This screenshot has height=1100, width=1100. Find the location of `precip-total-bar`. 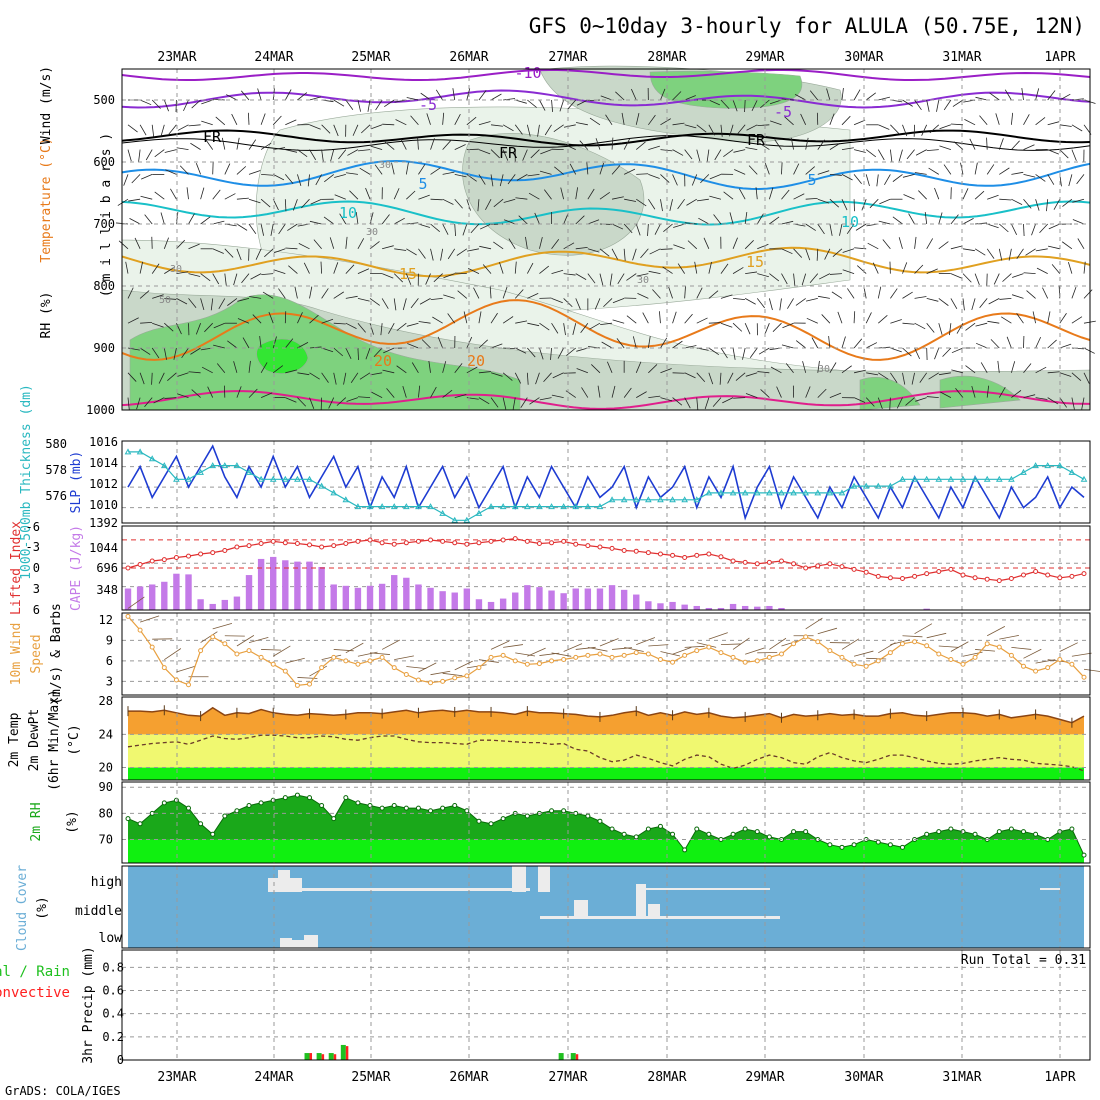

precip-total-bar is located at coordinates (343, 1052).